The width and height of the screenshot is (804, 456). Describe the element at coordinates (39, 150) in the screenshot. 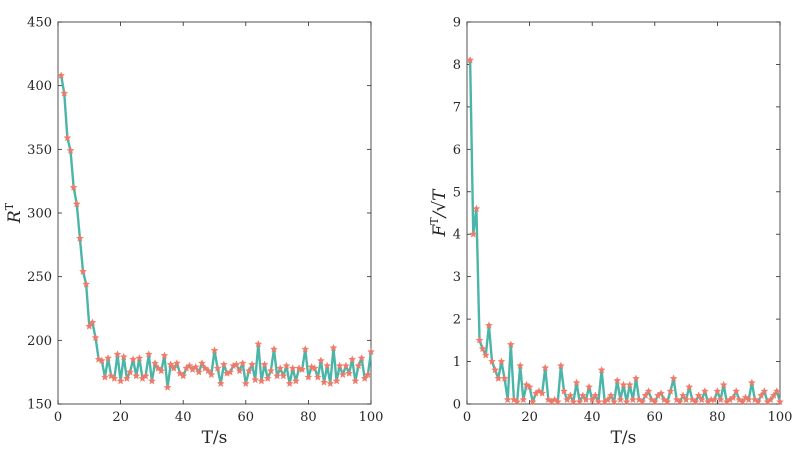

I see `y-tick-label: 350` at that location.